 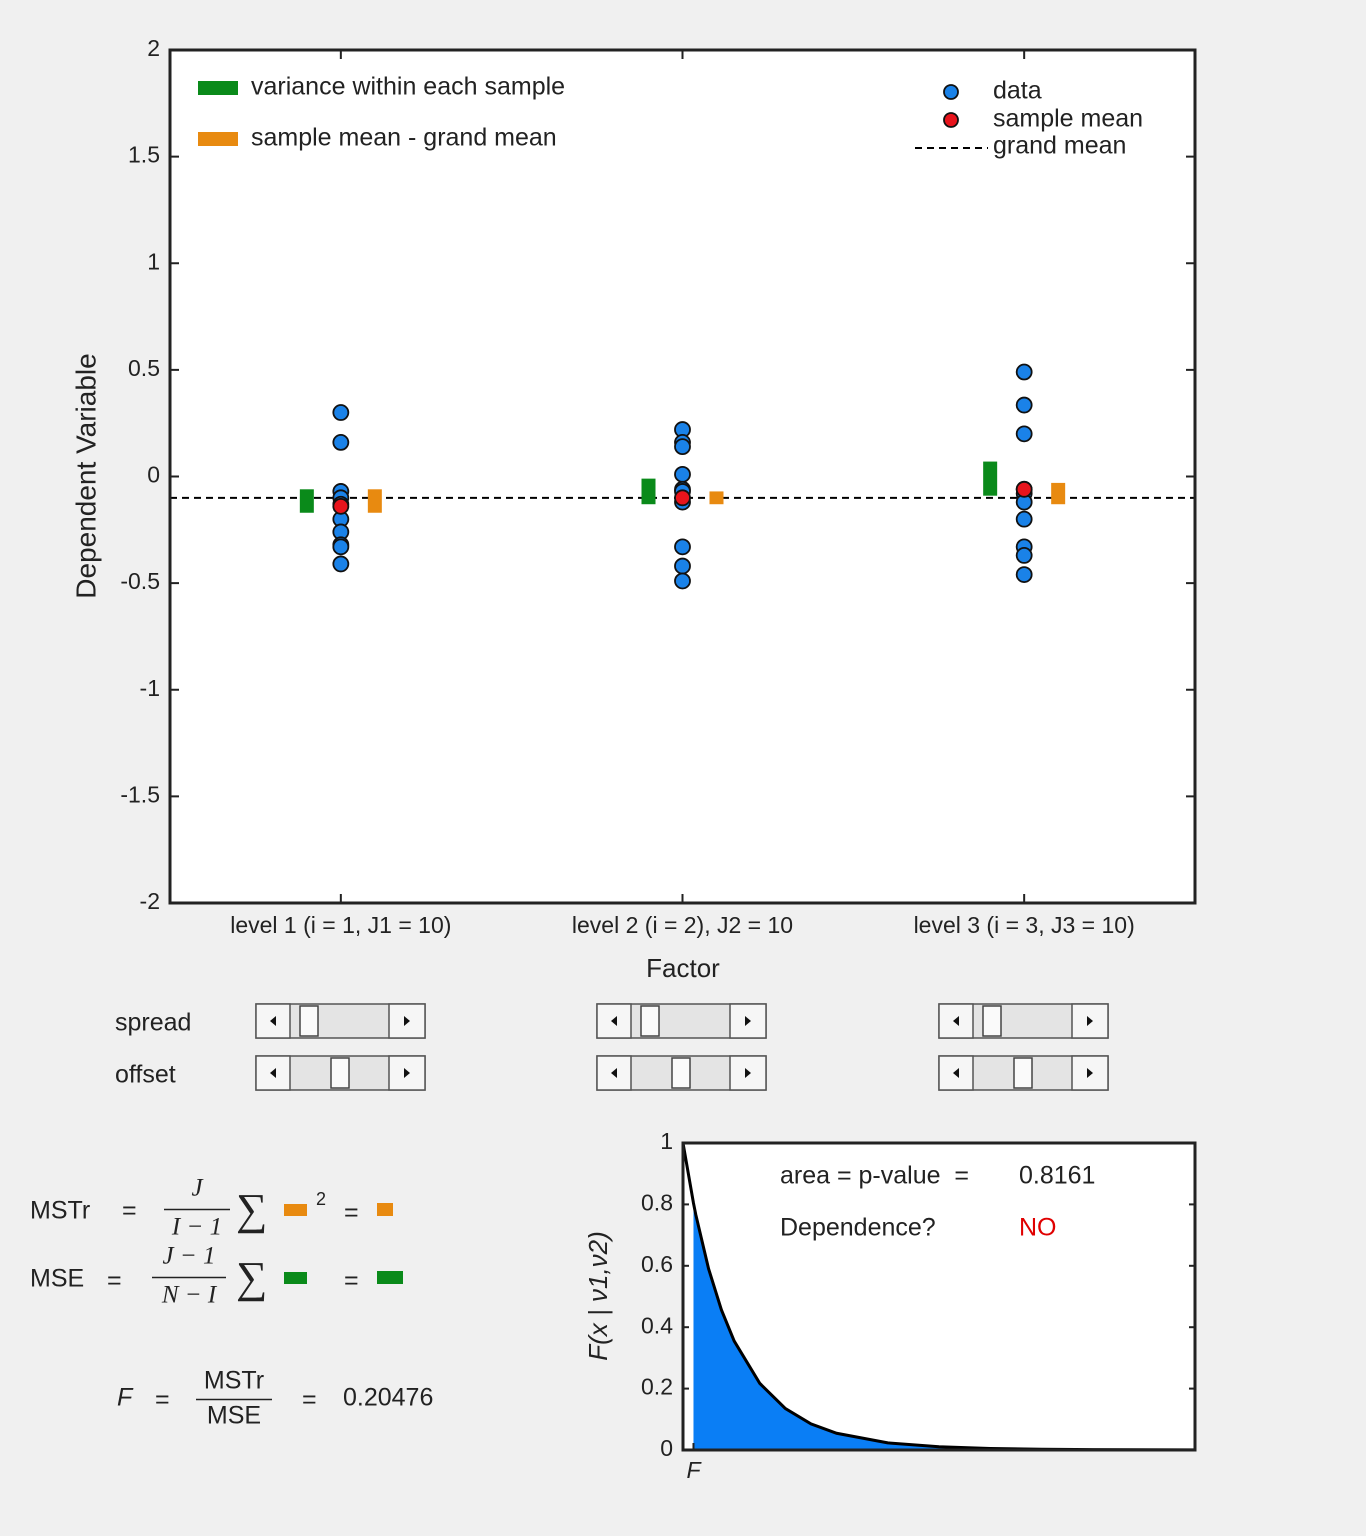 I want to click on y-tick-label: 1.5, so click(x=144, y=155).